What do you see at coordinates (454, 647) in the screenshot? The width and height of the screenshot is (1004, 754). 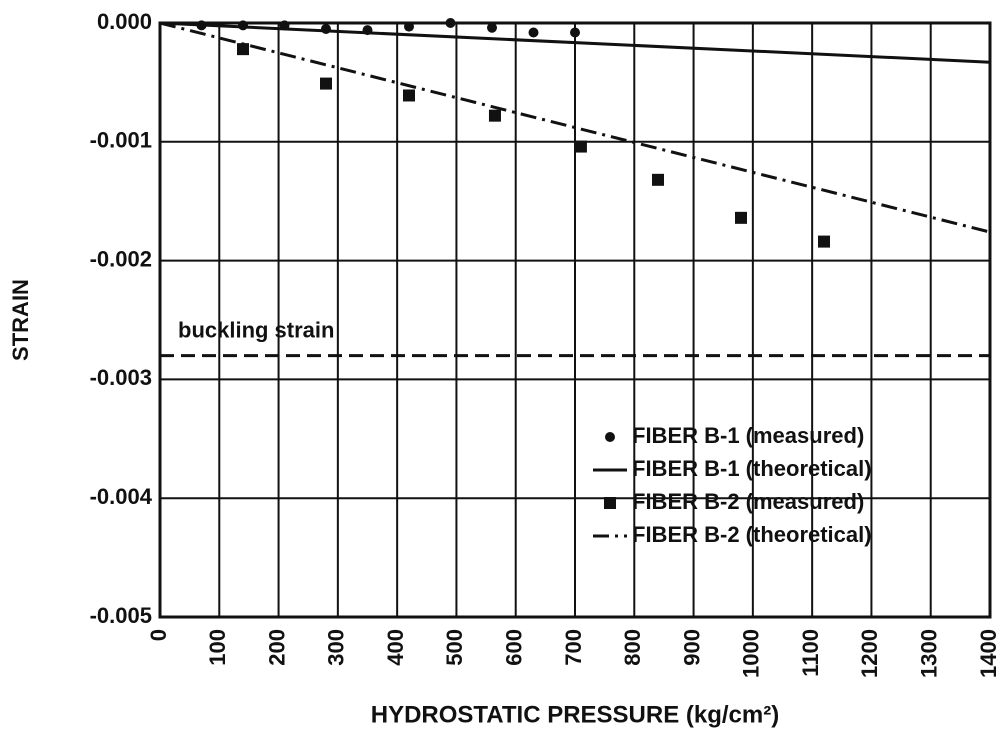 I see `x-tick-label: 500` at bounding box center [454, 647].